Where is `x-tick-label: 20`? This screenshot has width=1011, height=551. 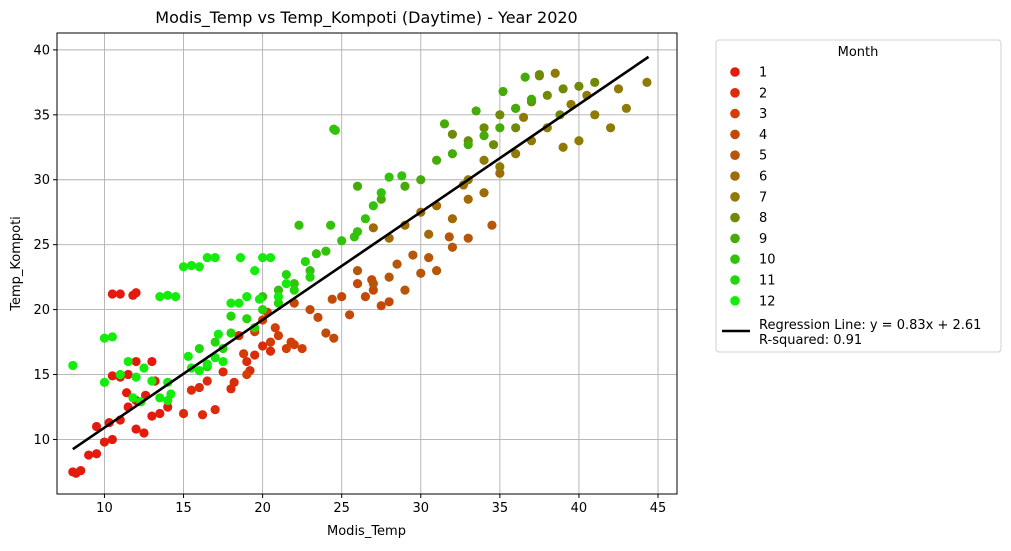 x-tick-label: 20 is located at coordinates (262, 508).